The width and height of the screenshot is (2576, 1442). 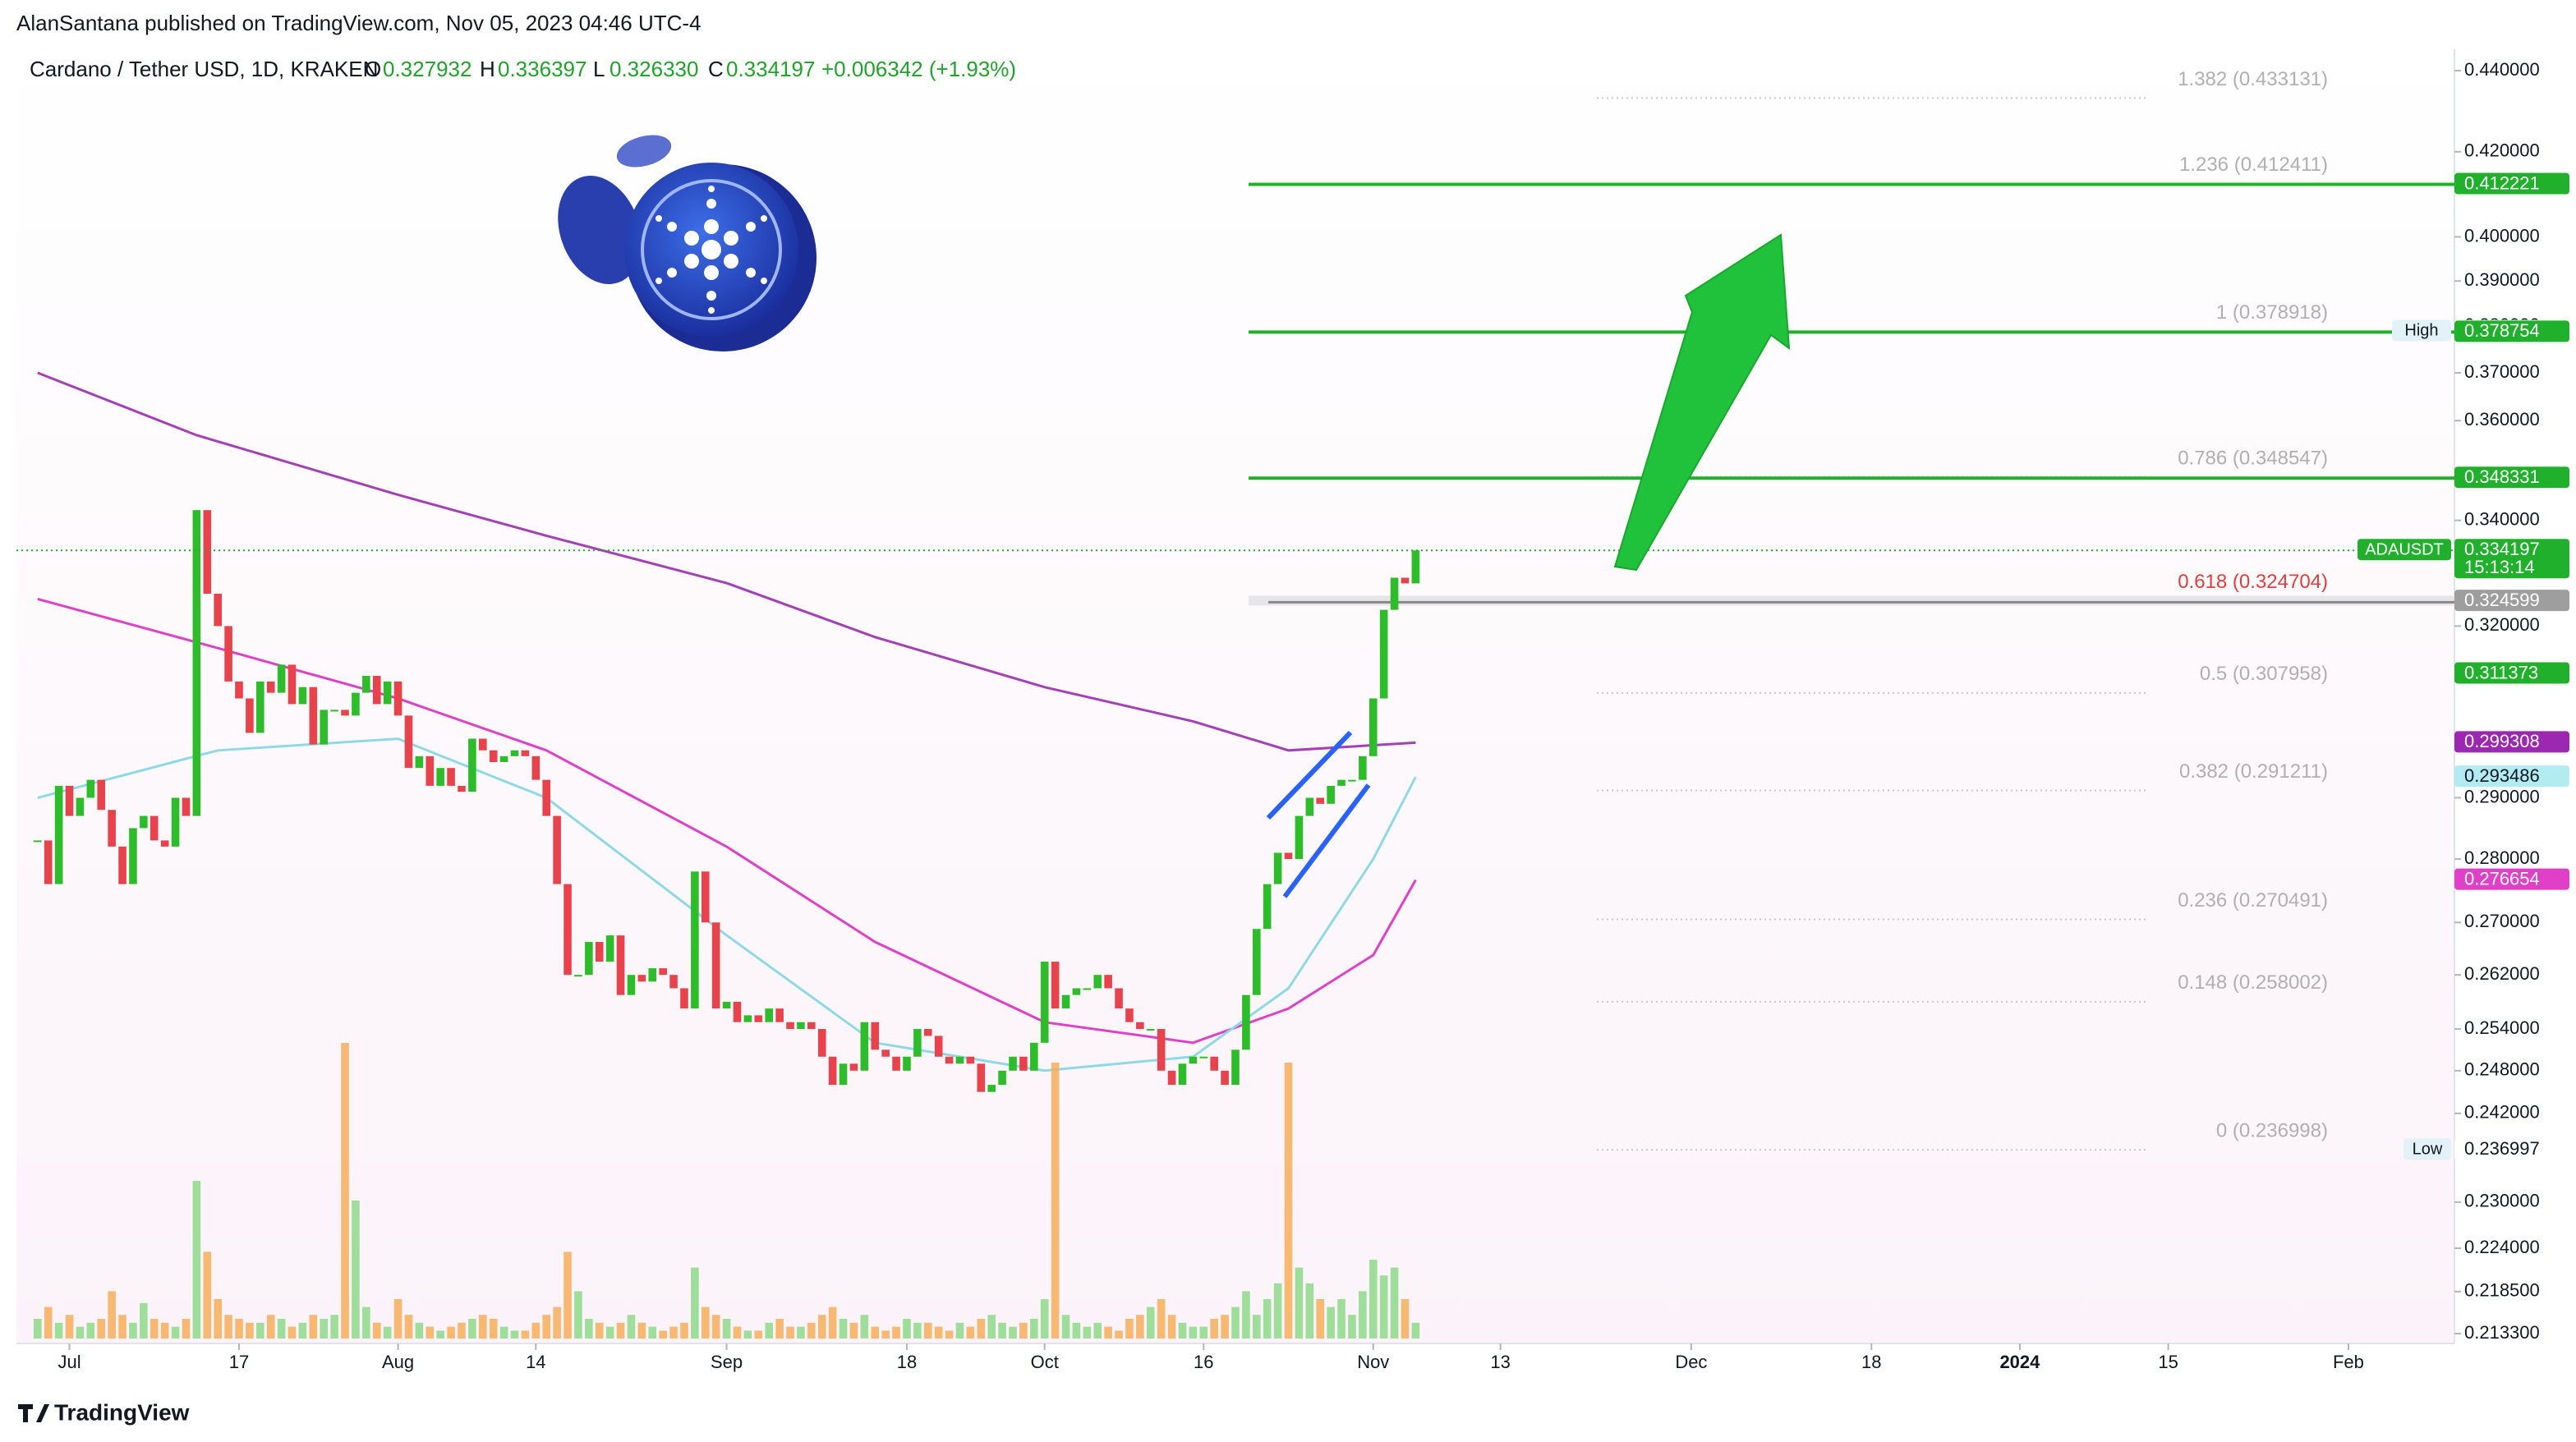 I want to click on channel-line, so click(x=1326, y=840).